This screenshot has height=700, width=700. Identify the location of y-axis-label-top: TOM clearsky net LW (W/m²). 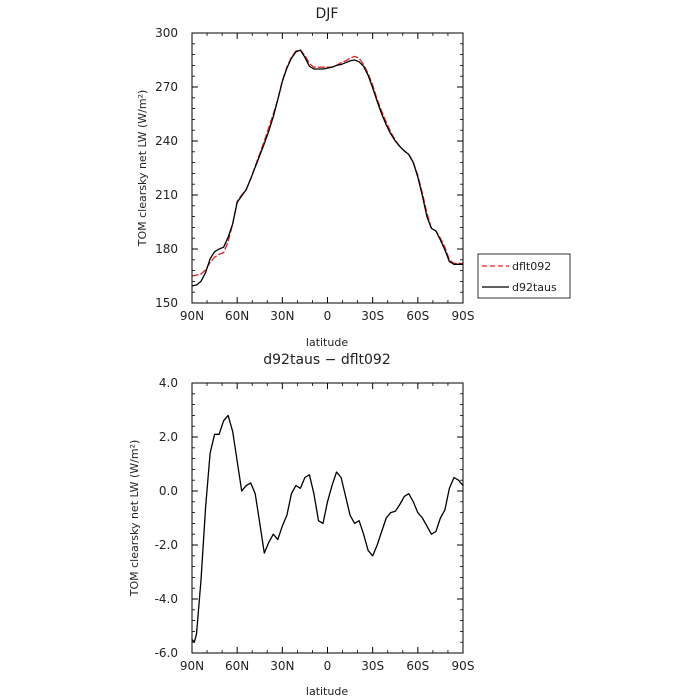
(142, 169).